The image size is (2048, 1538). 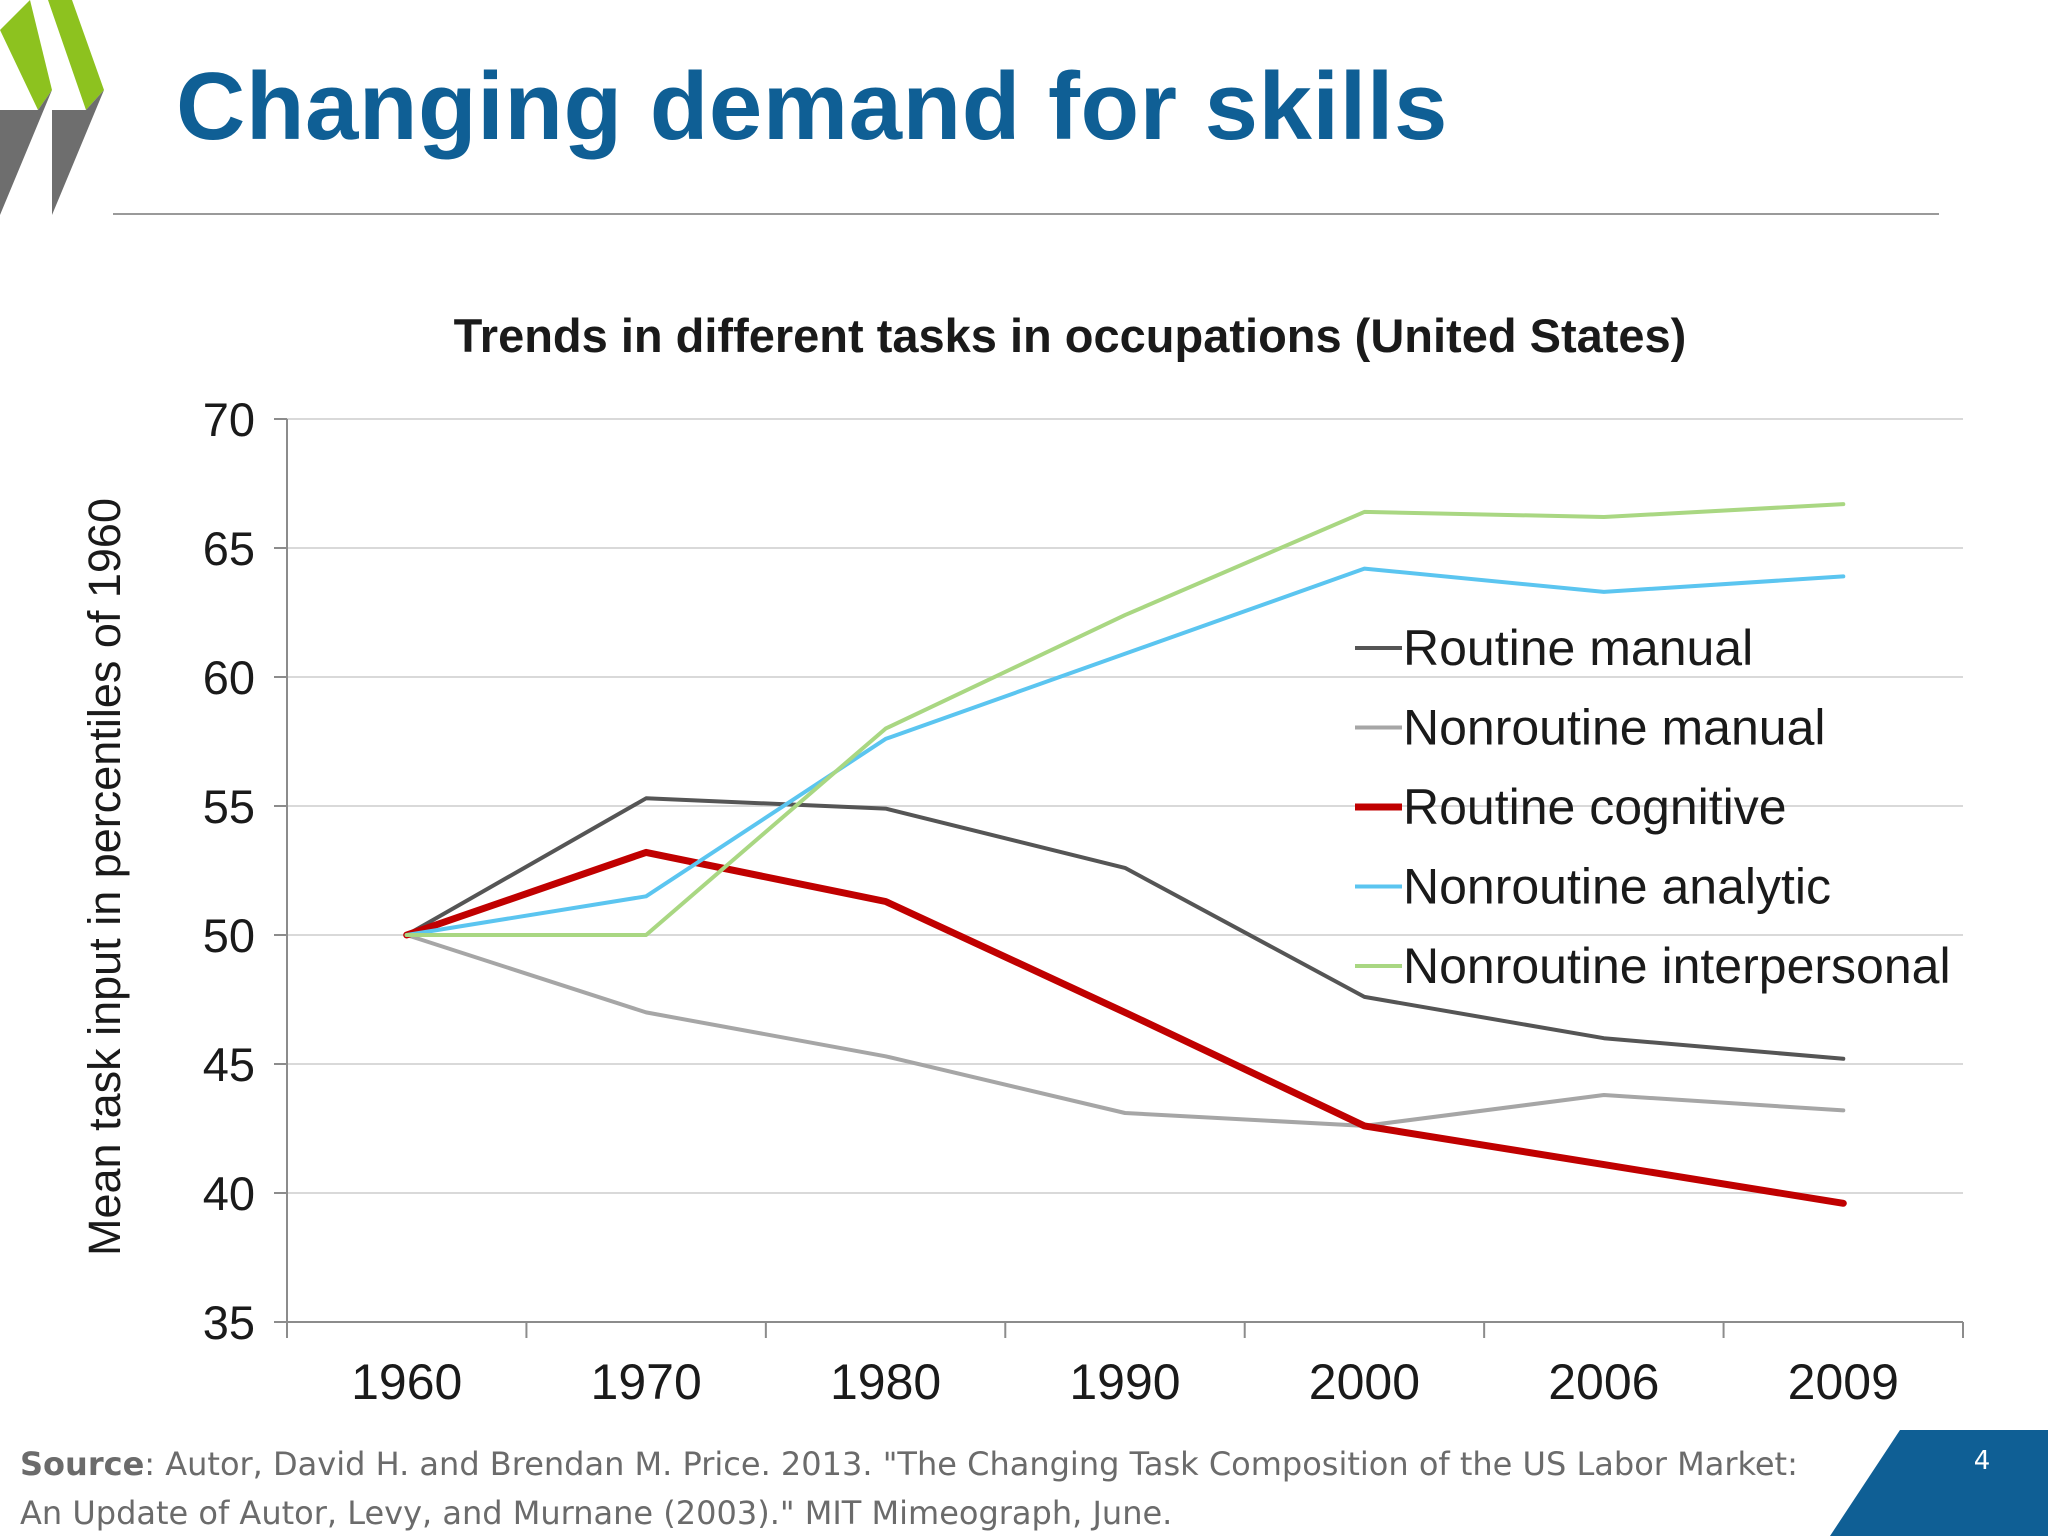 I want to click on page-number: 4, so click(x=1982, y=1461).